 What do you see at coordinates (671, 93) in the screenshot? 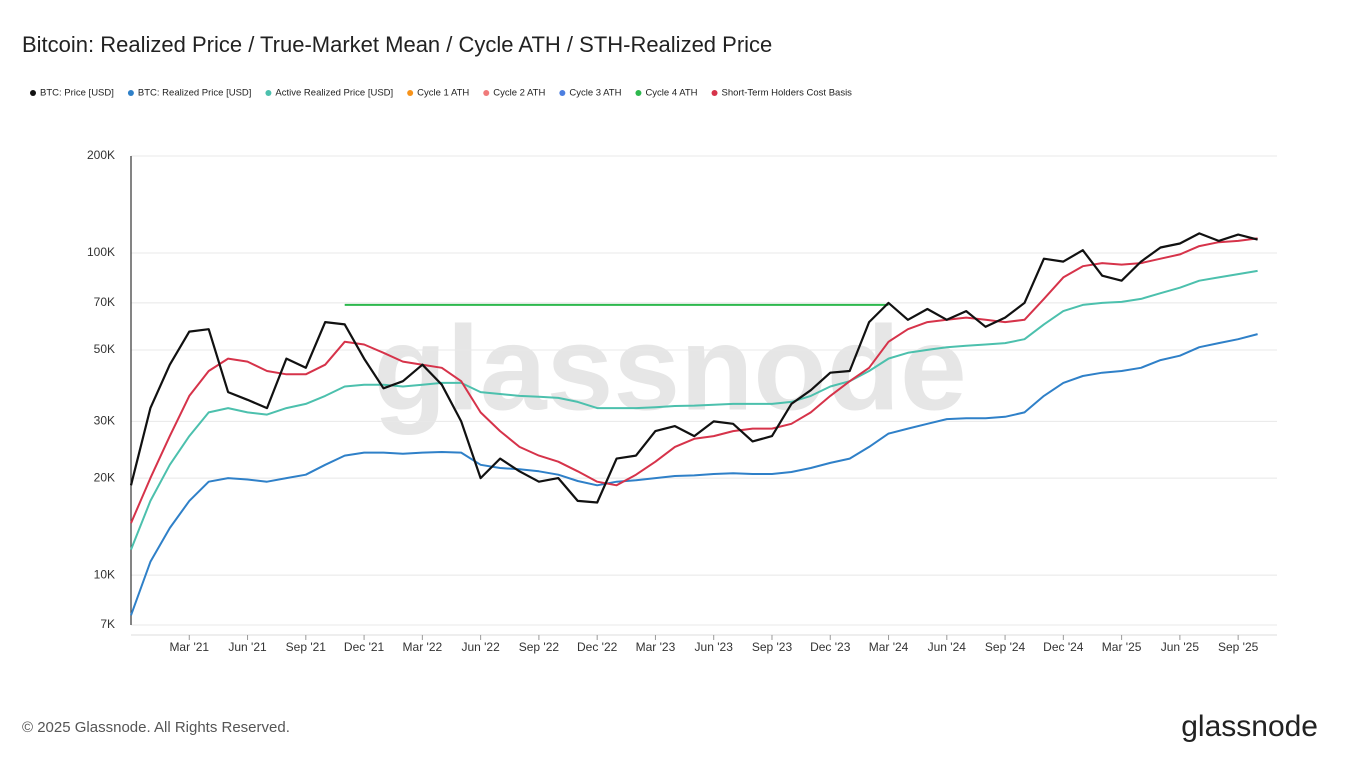
I see `legend-label: Cycle 4 ATH` at bounding box center [671, 93].